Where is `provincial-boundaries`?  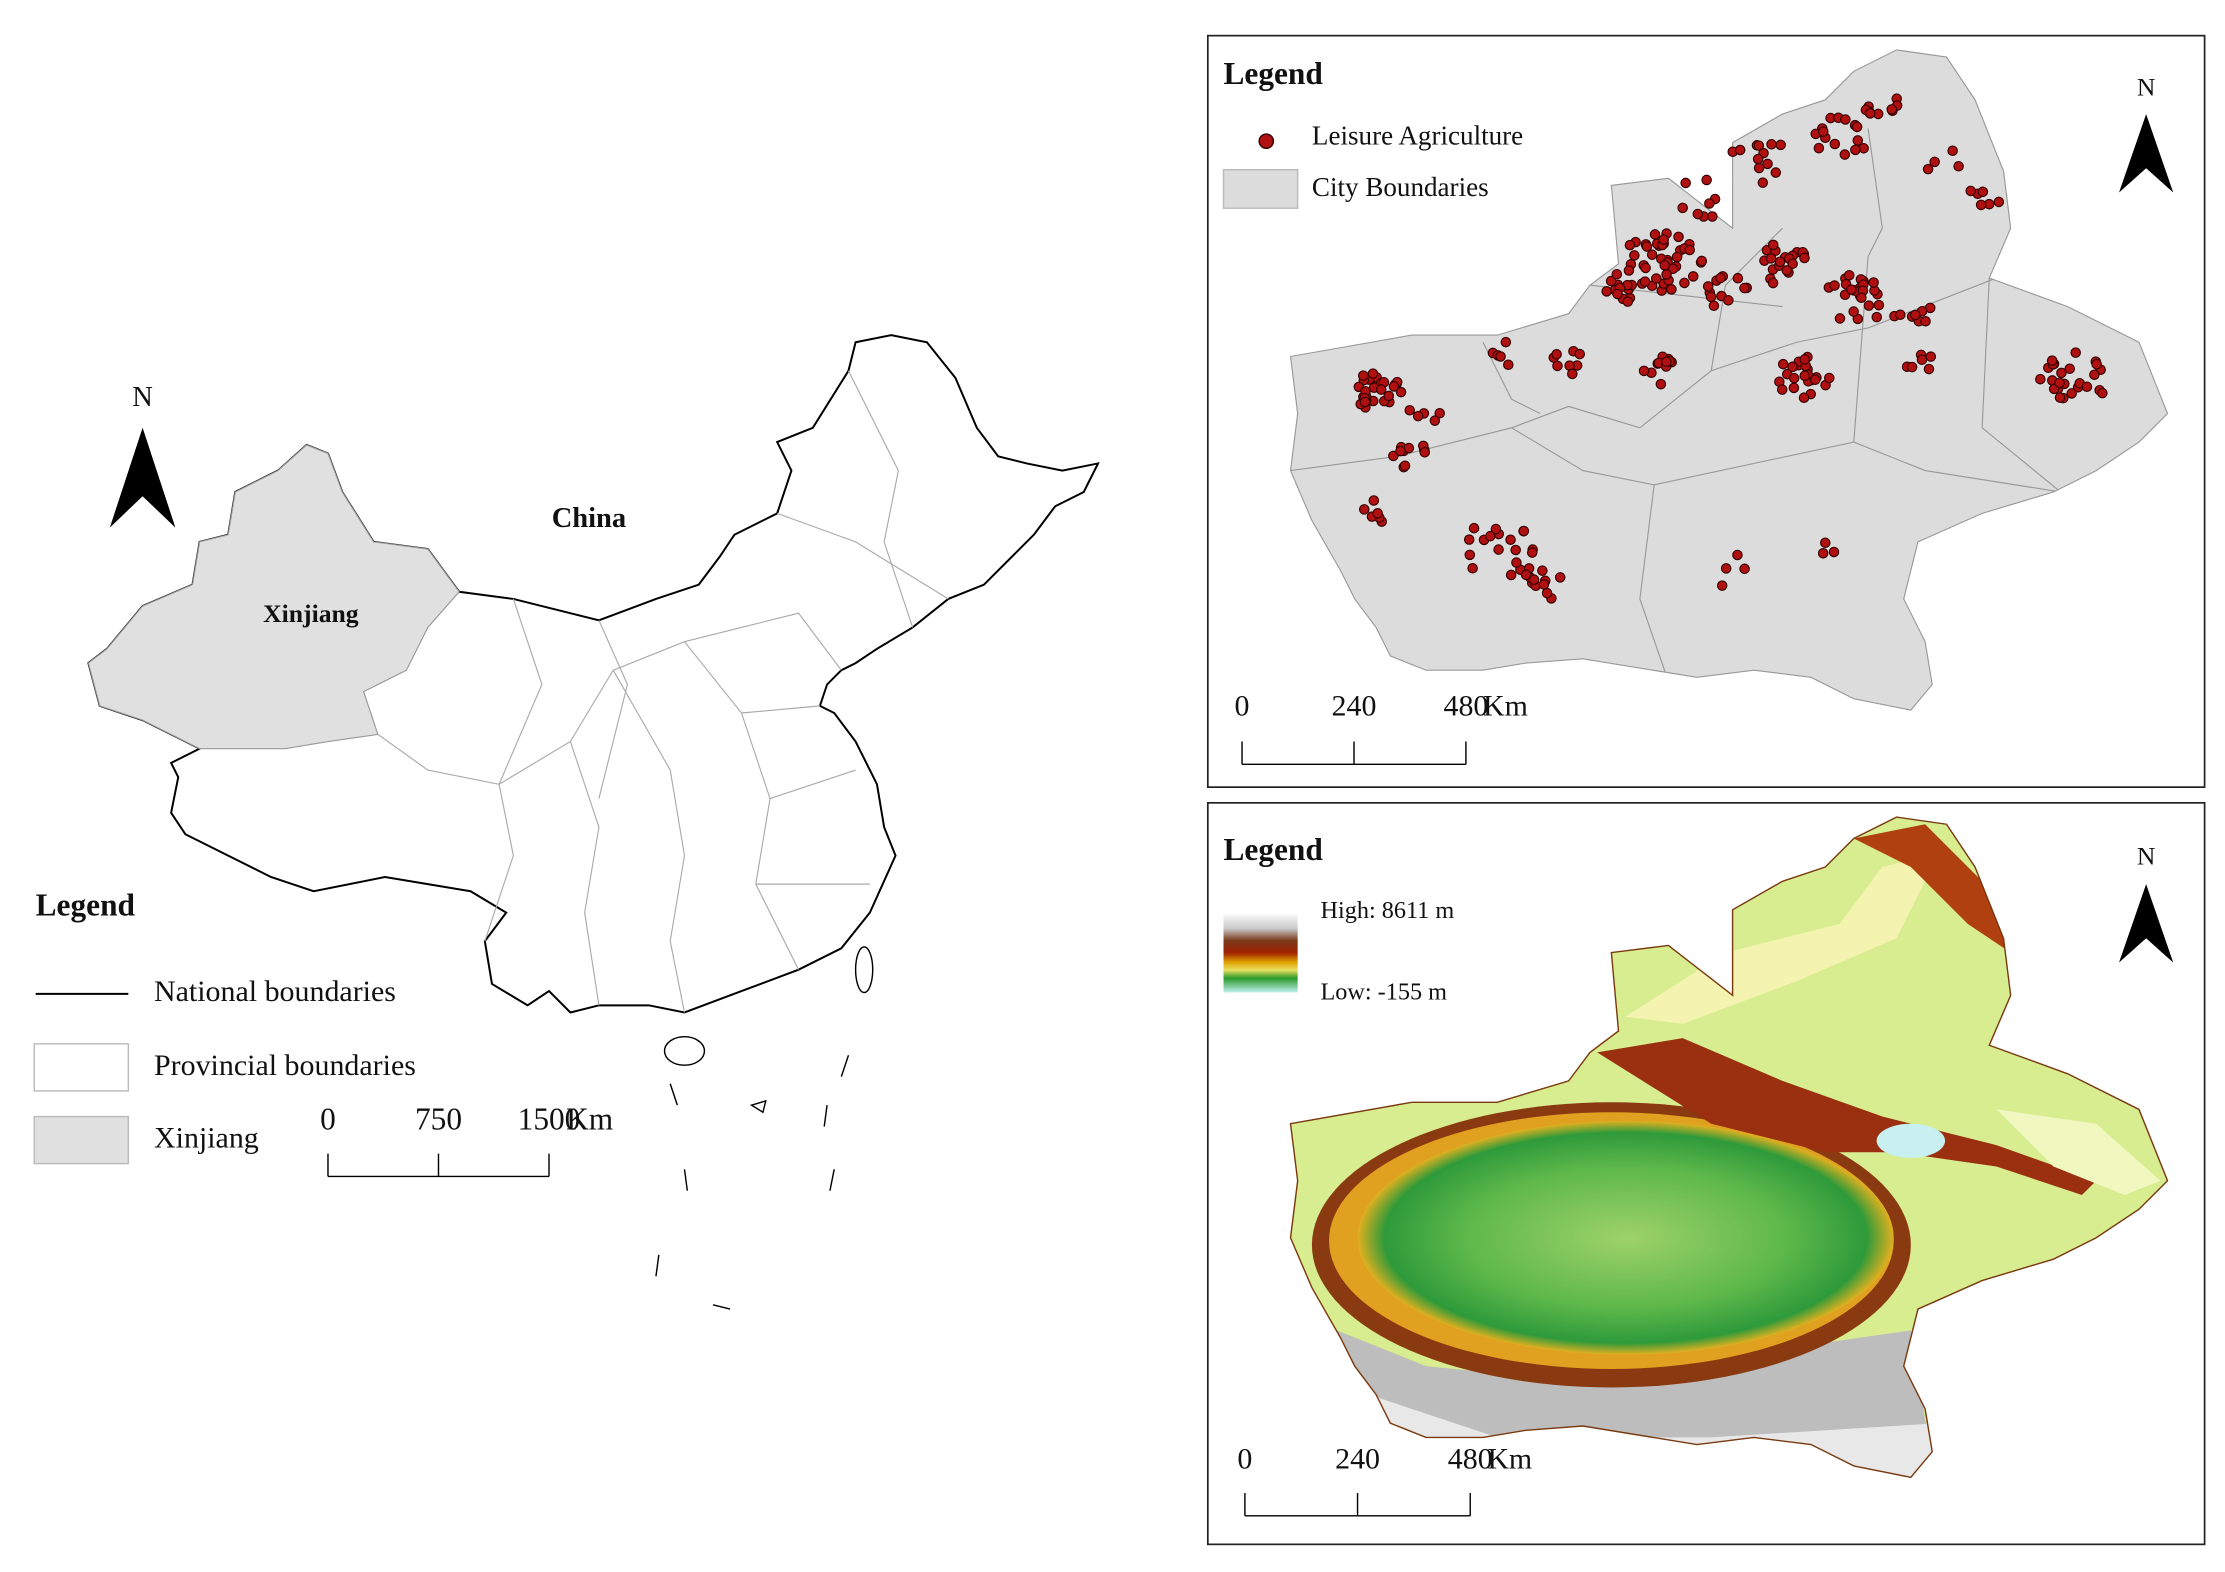 provincial-boundaries is located at coordinates (663, 691).